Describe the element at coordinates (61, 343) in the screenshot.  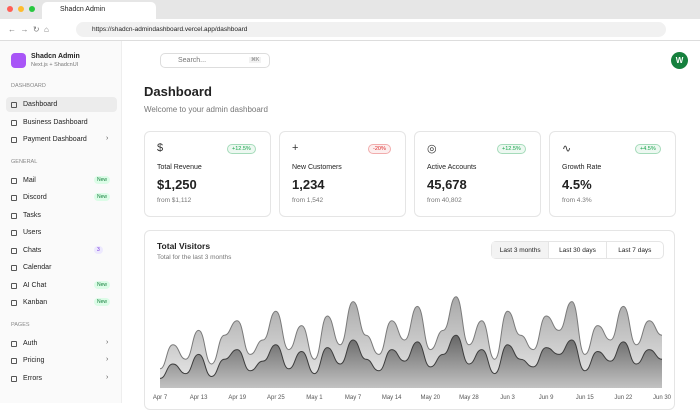
I see `nav-item: Auth ›` at that location.